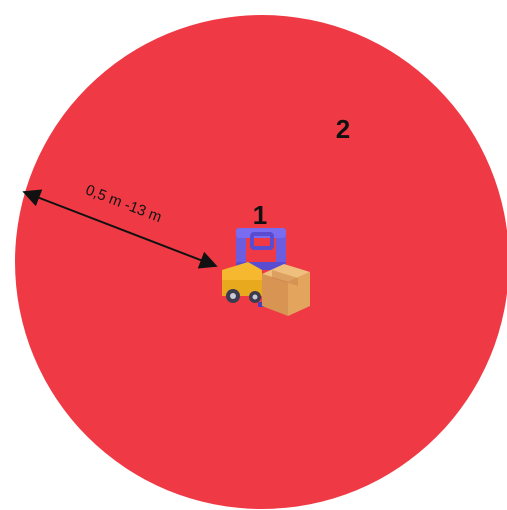  What do you see at coordinates (120, 229) in the screenshot?
I see `double-arrow-icon` at bounding box center [120, 229].